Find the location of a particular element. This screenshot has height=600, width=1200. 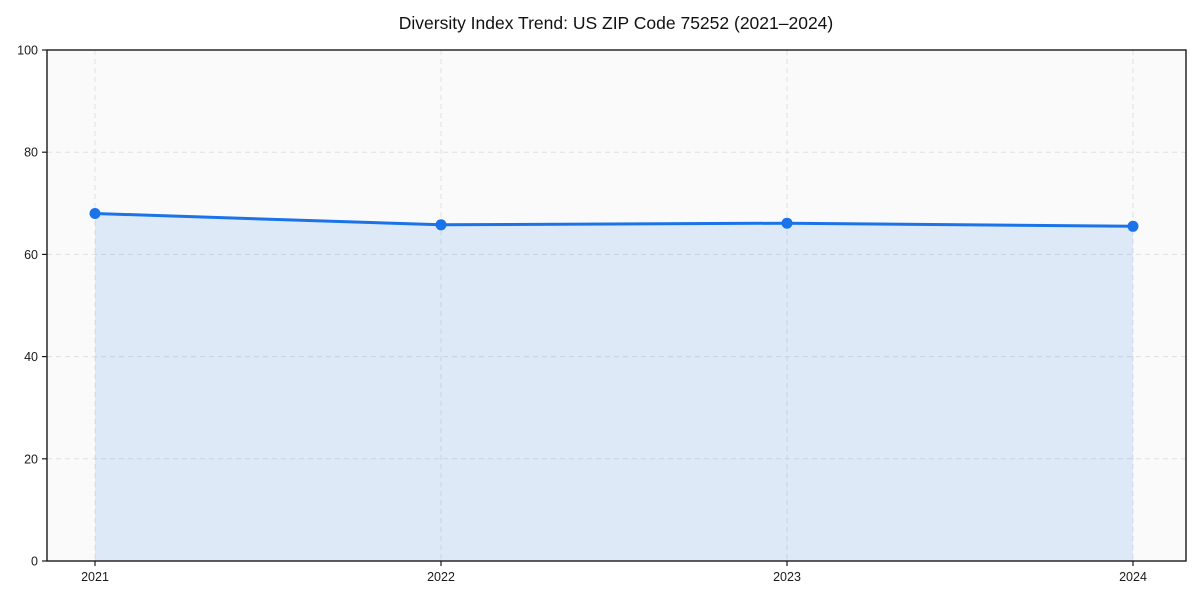

y-tick-label: 0 is located at coordinates (34, 562).